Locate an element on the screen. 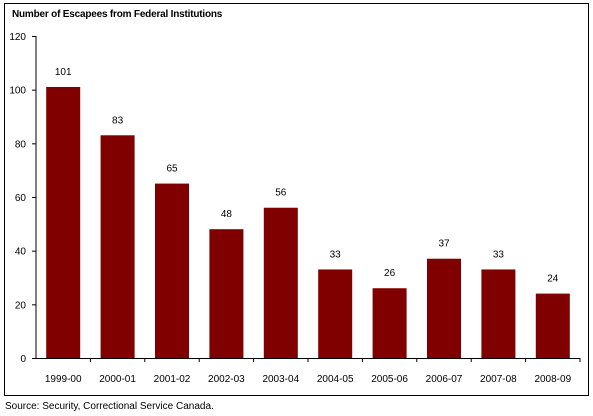 Image resolution: width=593 pixels, height=416 pixels. x-tick-label: 1999-00 is located at coordinates (63, 379).